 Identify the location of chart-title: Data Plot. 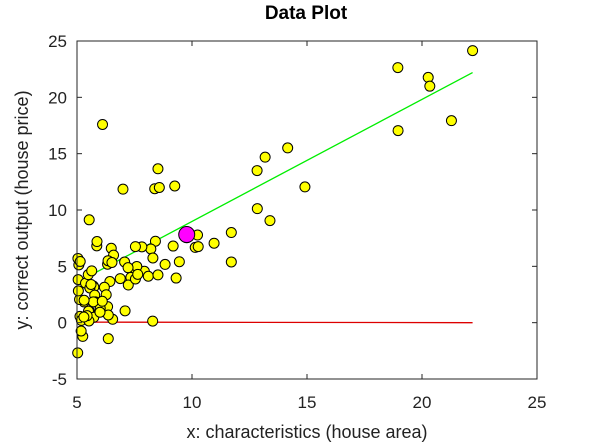
(306, 13).